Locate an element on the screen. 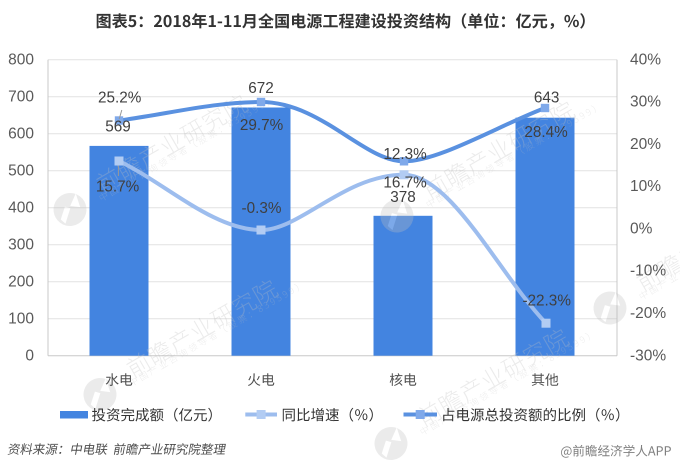  svg-text: 400 is located at coordinates (21, 207).